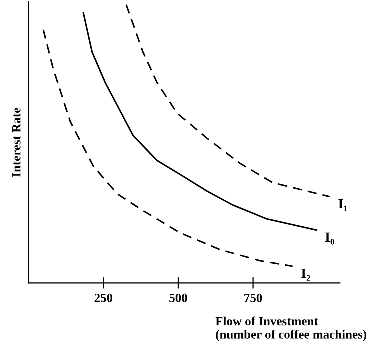  I want to click on x-tick-label: 250, so click(103, 298).